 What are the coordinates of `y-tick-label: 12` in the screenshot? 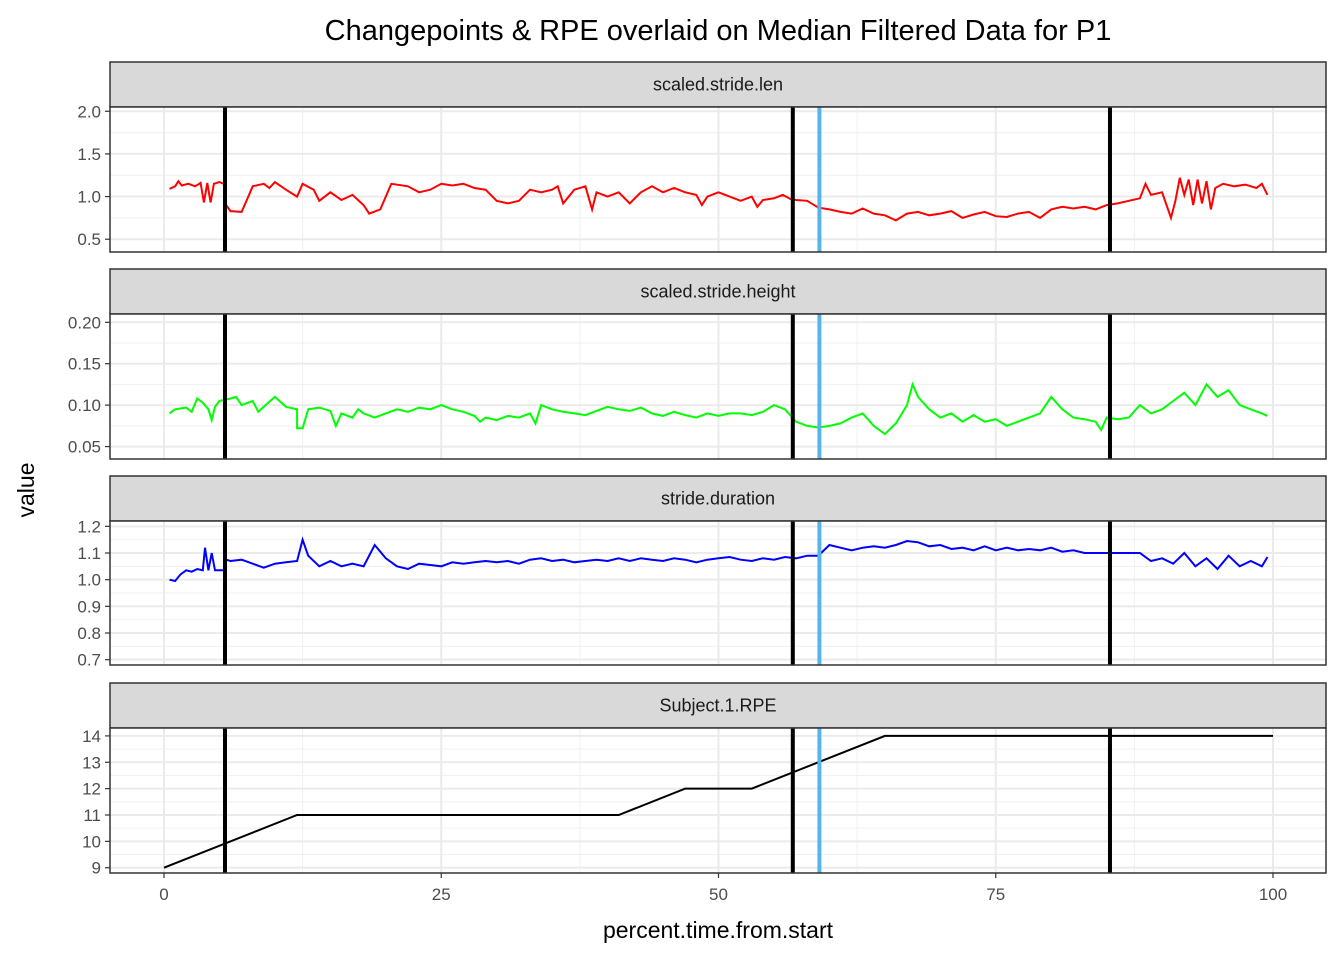 It's located at (91, 789).